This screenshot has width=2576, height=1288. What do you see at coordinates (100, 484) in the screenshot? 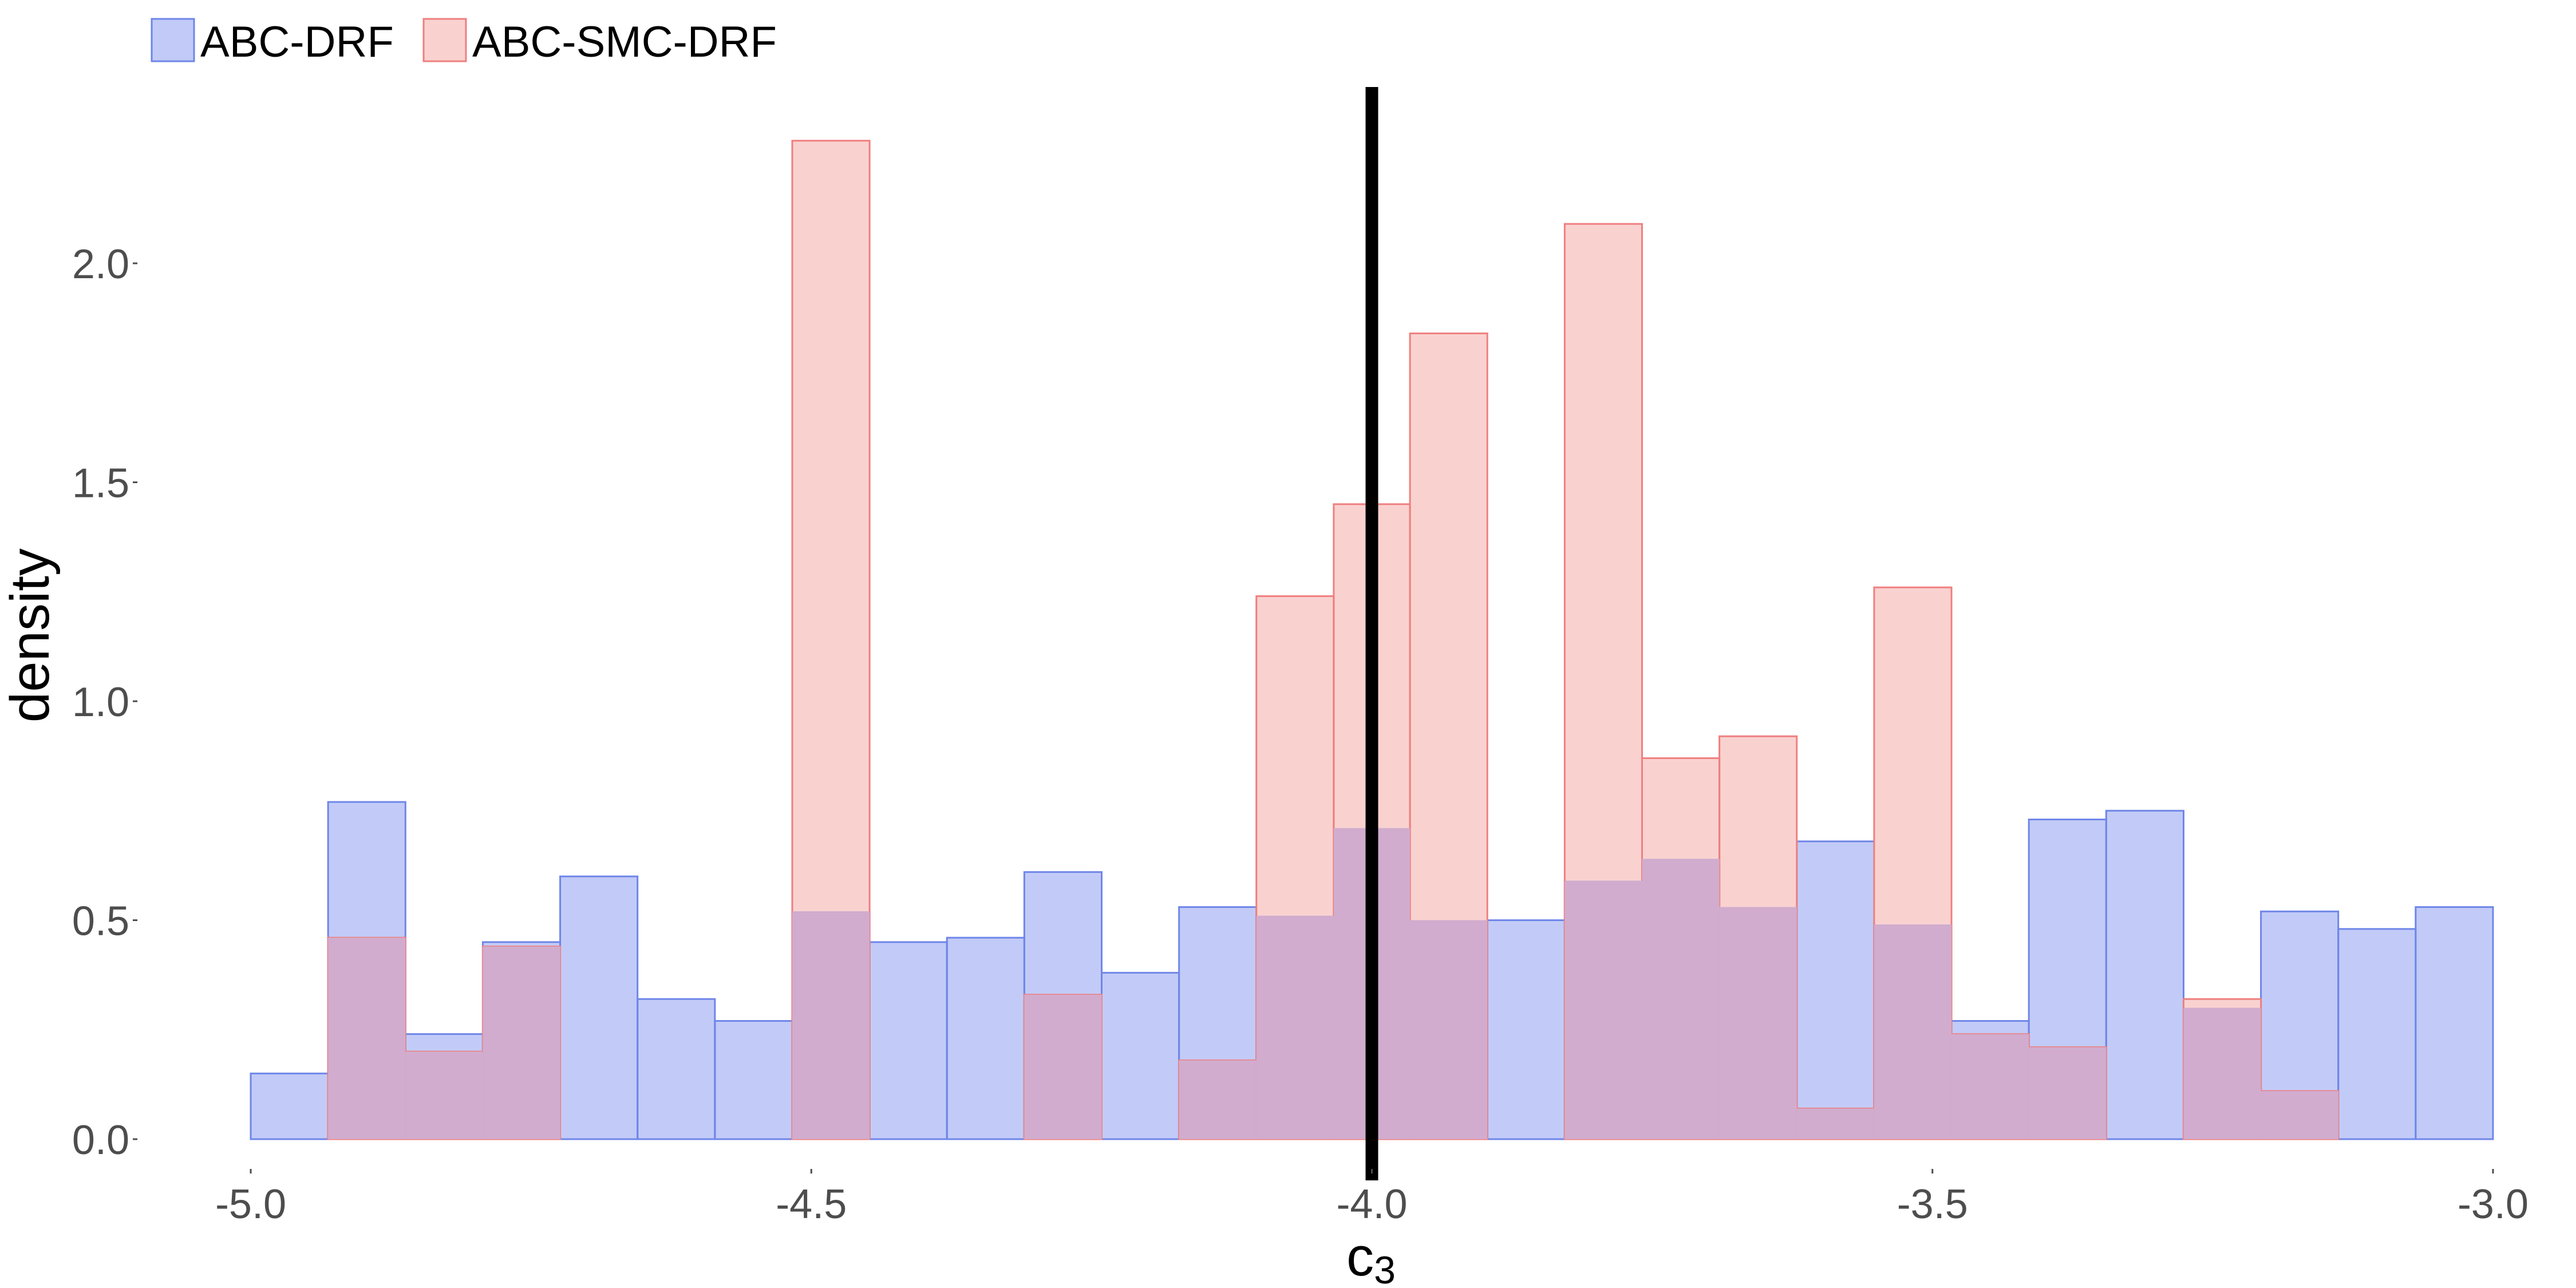
I see `y-tick-label: 1.5` at bounding box center [100, 484].